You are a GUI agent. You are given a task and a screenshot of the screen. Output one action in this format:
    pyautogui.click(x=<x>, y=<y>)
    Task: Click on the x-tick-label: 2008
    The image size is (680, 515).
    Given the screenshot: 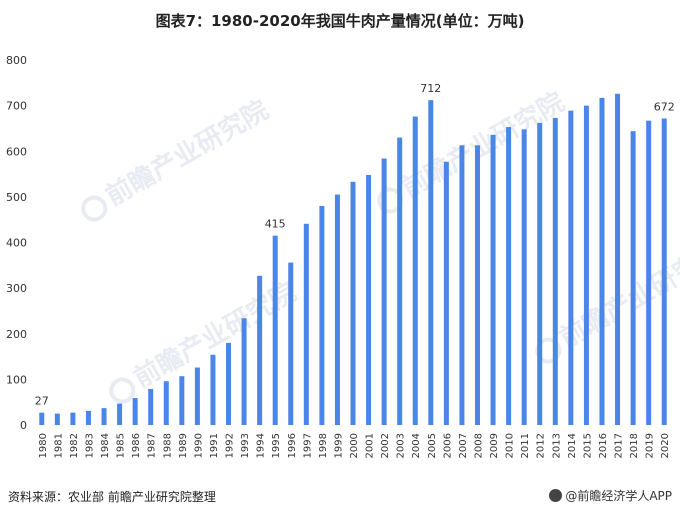 What is the action you would take?
    pyautogui.click(x=478, y=445)
    